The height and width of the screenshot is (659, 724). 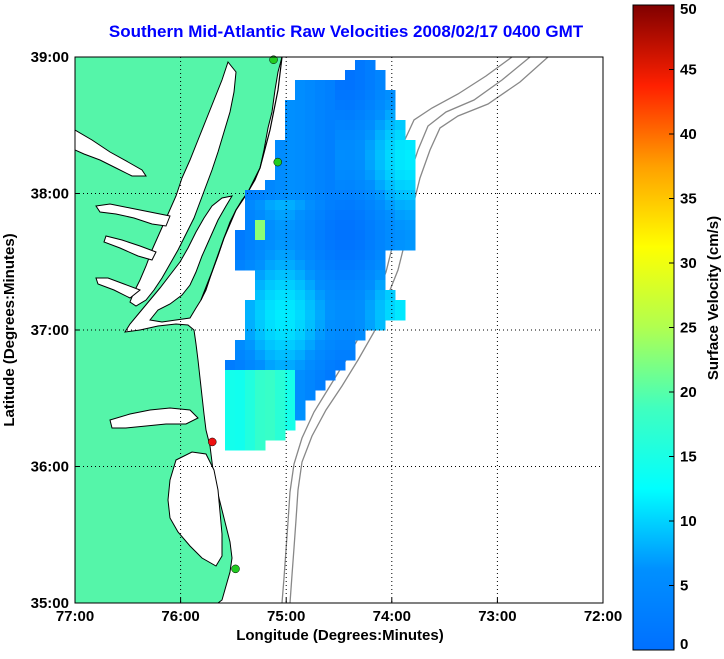 I want to click on chesapeake-bay, so click(x=183, y=183).